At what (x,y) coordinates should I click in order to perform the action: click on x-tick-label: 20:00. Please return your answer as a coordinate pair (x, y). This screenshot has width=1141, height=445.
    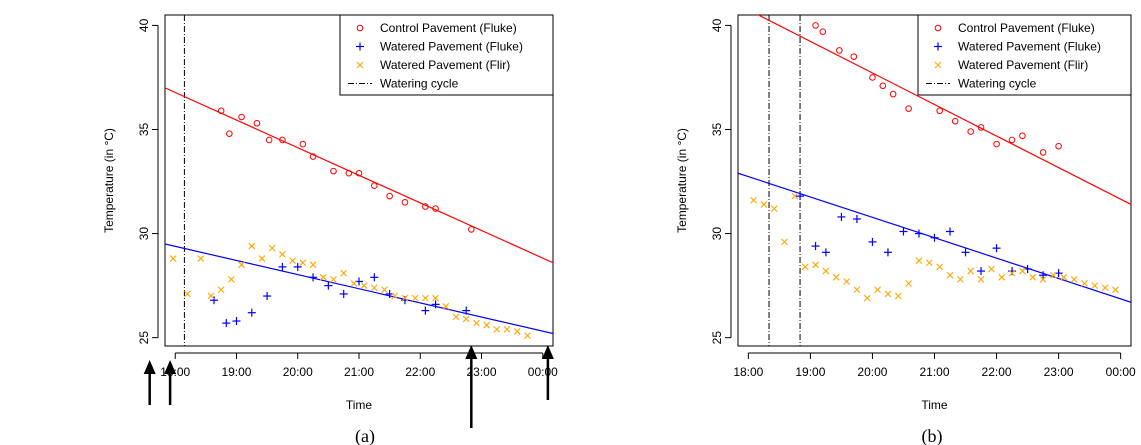
    Looking at the image, I should click on (872, 372).